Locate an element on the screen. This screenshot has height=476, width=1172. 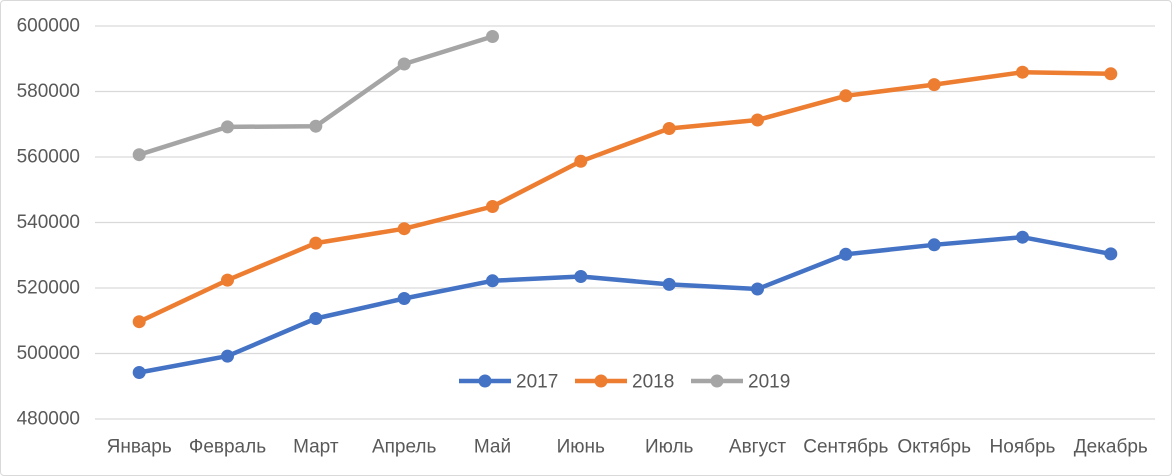
x-axis-tick-label: Июль is located at coordinates (669, 447).